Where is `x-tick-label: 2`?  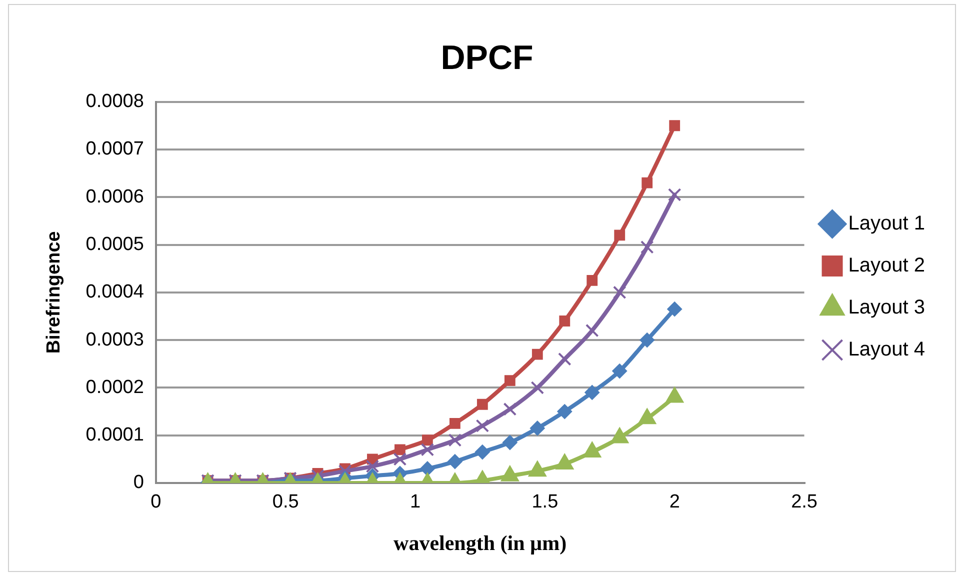
x-tick-label: 2 is located at coordinates (674, 502).